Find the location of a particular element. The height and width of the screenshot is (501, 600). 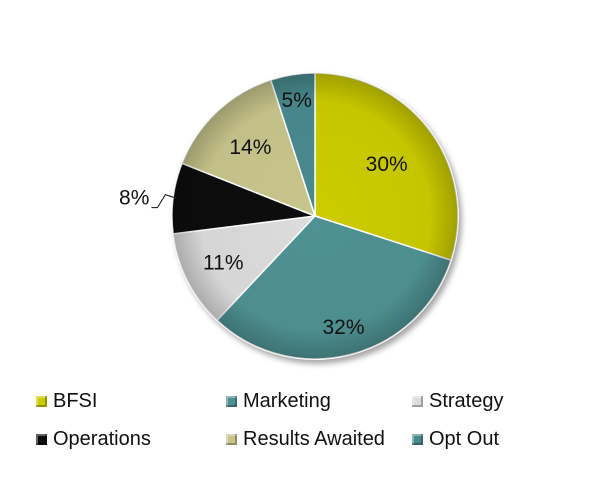

legend-label: Marketing is located at coordinates (287, 400).